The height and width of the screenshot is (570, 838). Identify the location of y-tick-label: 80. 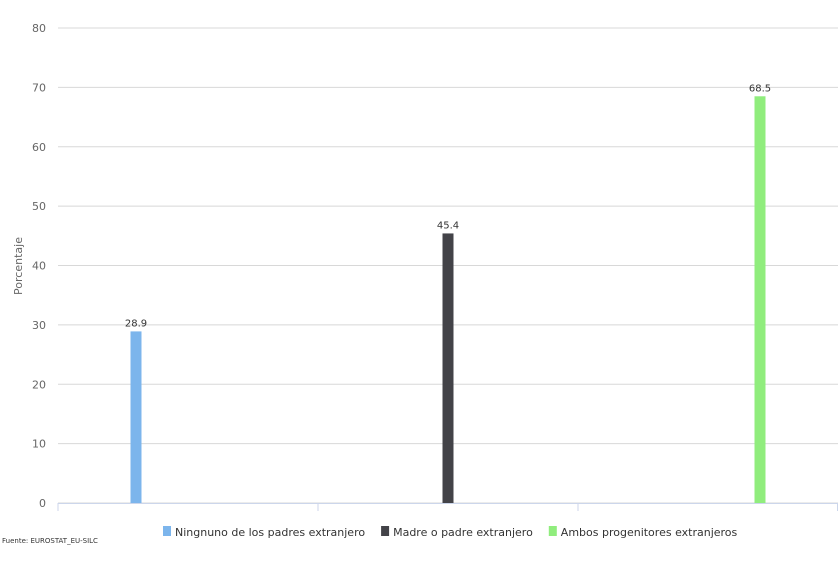
(39, 28).